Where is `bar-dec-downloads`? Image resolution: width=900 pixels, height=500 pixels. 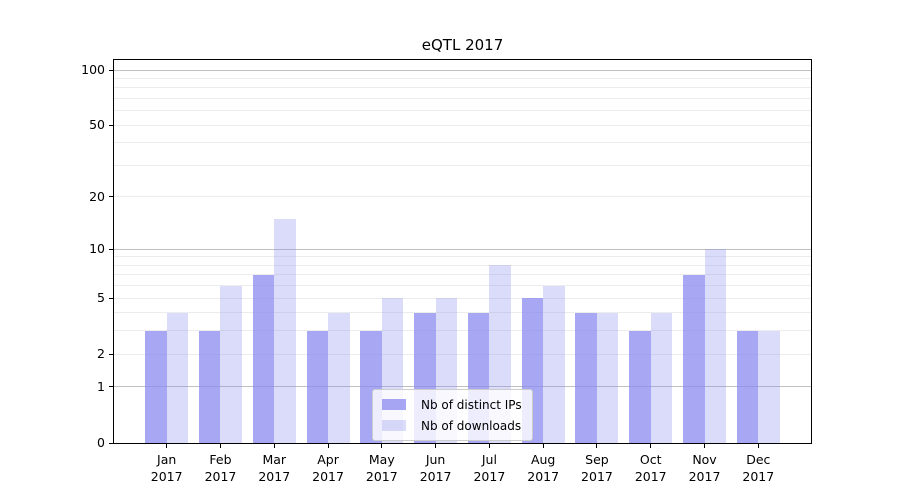 bar-dec-downloads is located at coordinates (769, 386).